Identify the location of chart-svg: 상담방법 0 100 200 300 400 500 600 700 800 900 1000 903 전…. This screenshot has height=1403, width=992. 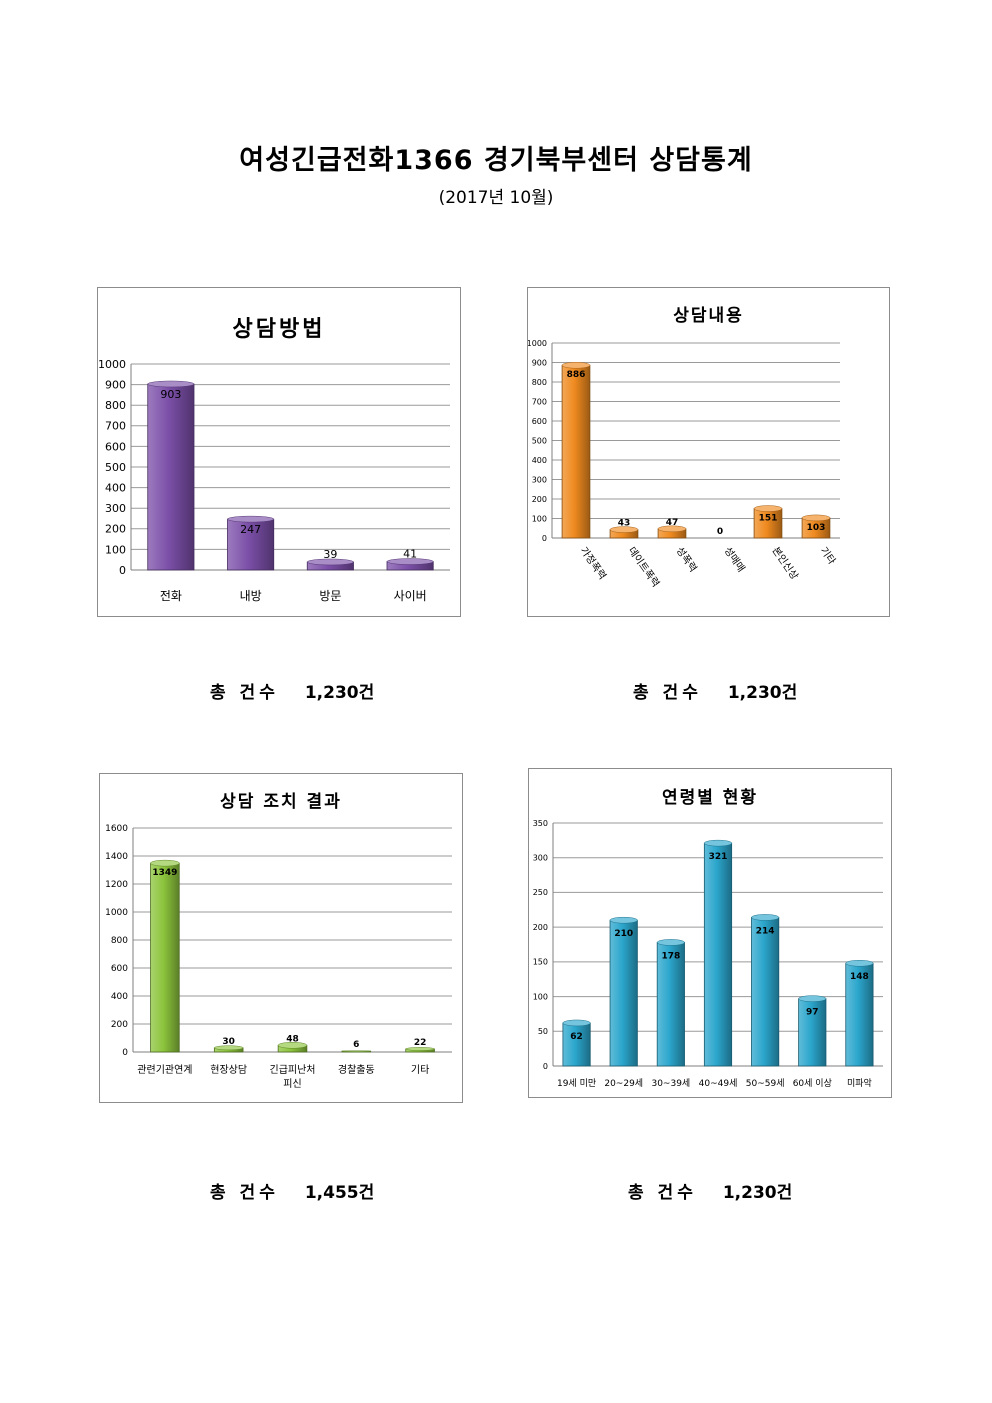
(274, 460).